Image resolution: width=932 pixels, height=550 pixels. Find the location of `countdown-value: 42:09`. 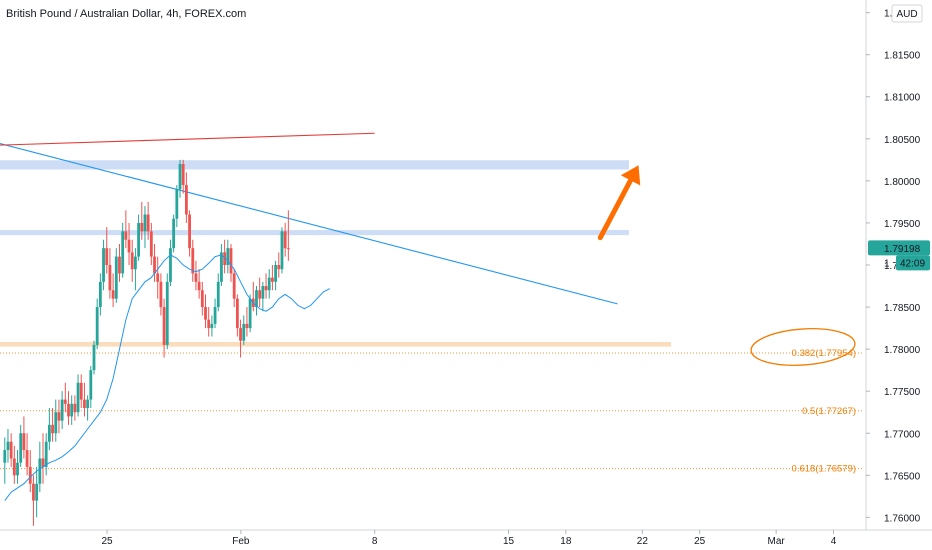

countdown-value: 42:09 is located at coordinates (912, 263).